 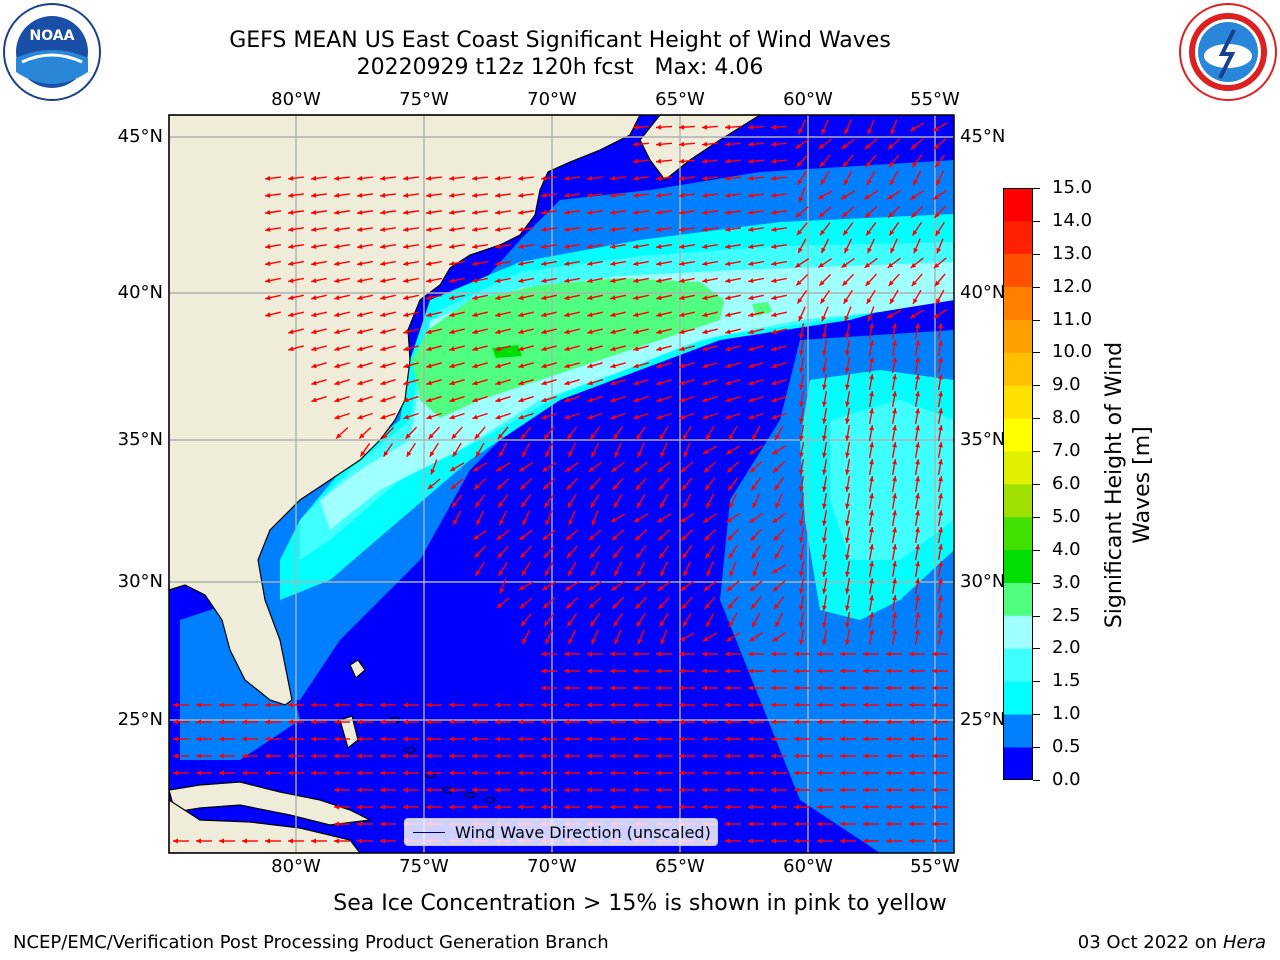 I want to click on footer-date: 03 Oct 2022 on Hera, so click(x=1172, y=942).